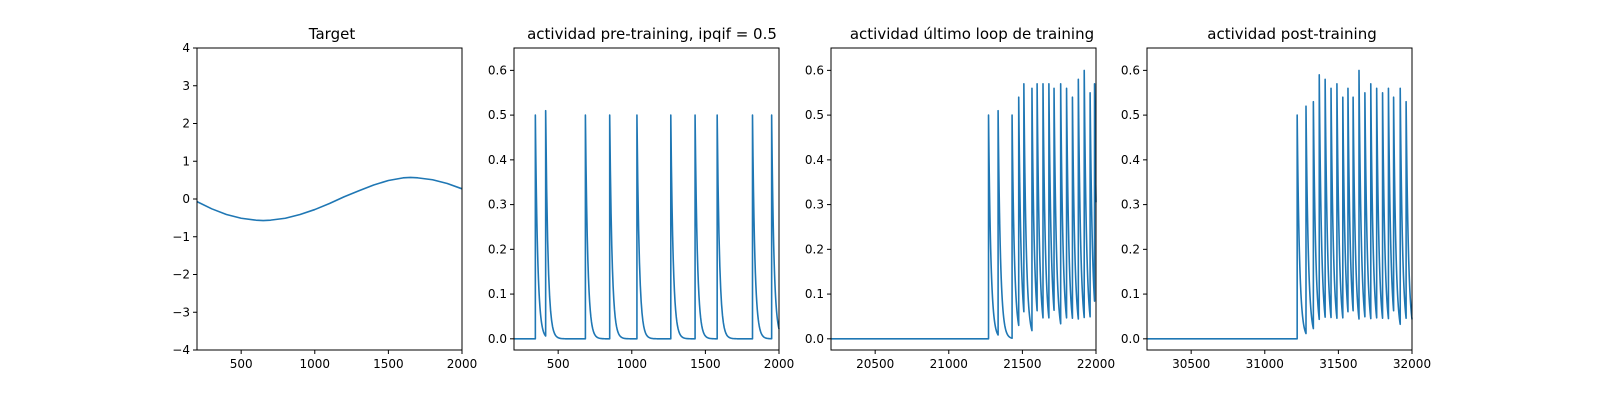  I want to click on x-tick-label: 31500, so click(1338, 364).